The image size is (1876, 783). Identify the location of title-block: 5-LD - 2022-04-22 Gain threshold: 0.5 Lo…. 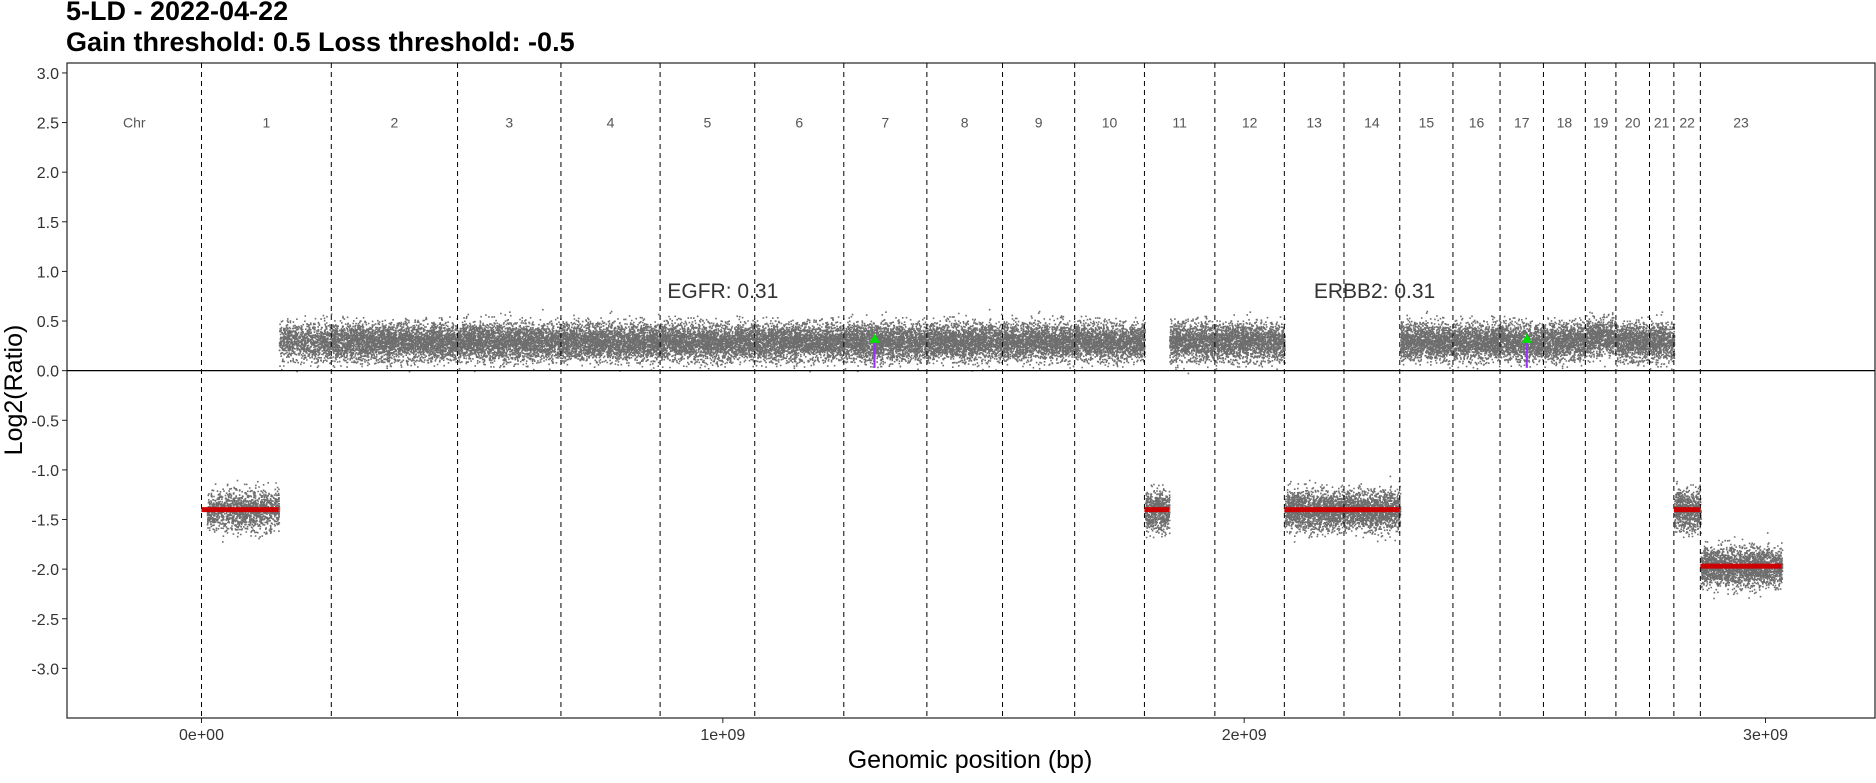
(320, 29).